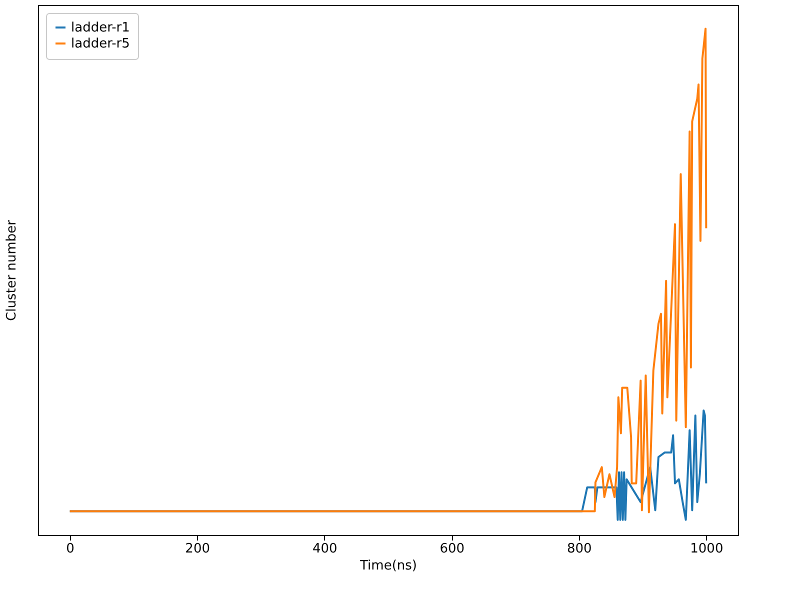 The width and height of the screenshot is (794, 608). Describe the element at coordinates (197, 549) in the screenshot. I see `x-tick-label: 200` at that location.